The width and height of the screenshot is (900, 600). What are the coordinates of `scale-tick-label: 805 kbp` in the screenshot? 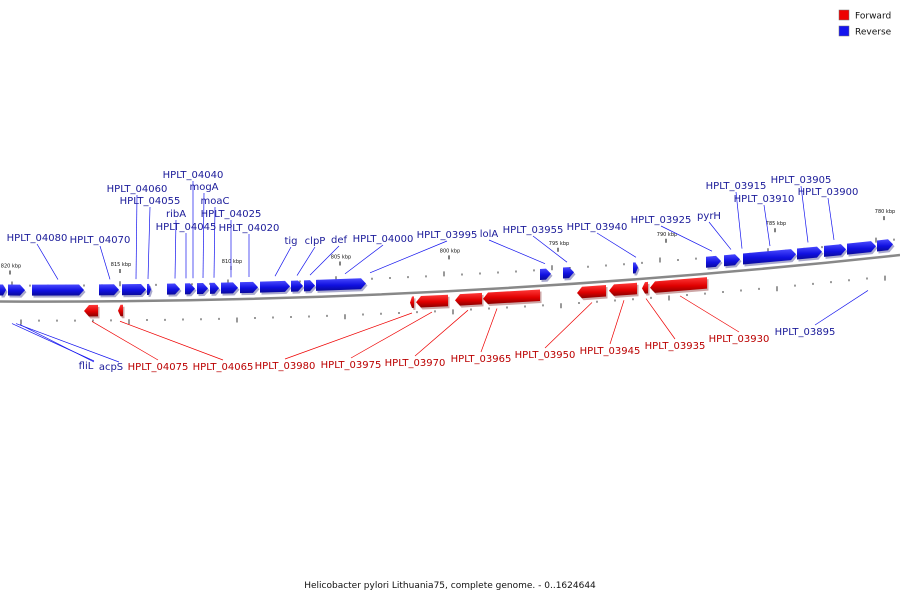 It's located at (341, 257).